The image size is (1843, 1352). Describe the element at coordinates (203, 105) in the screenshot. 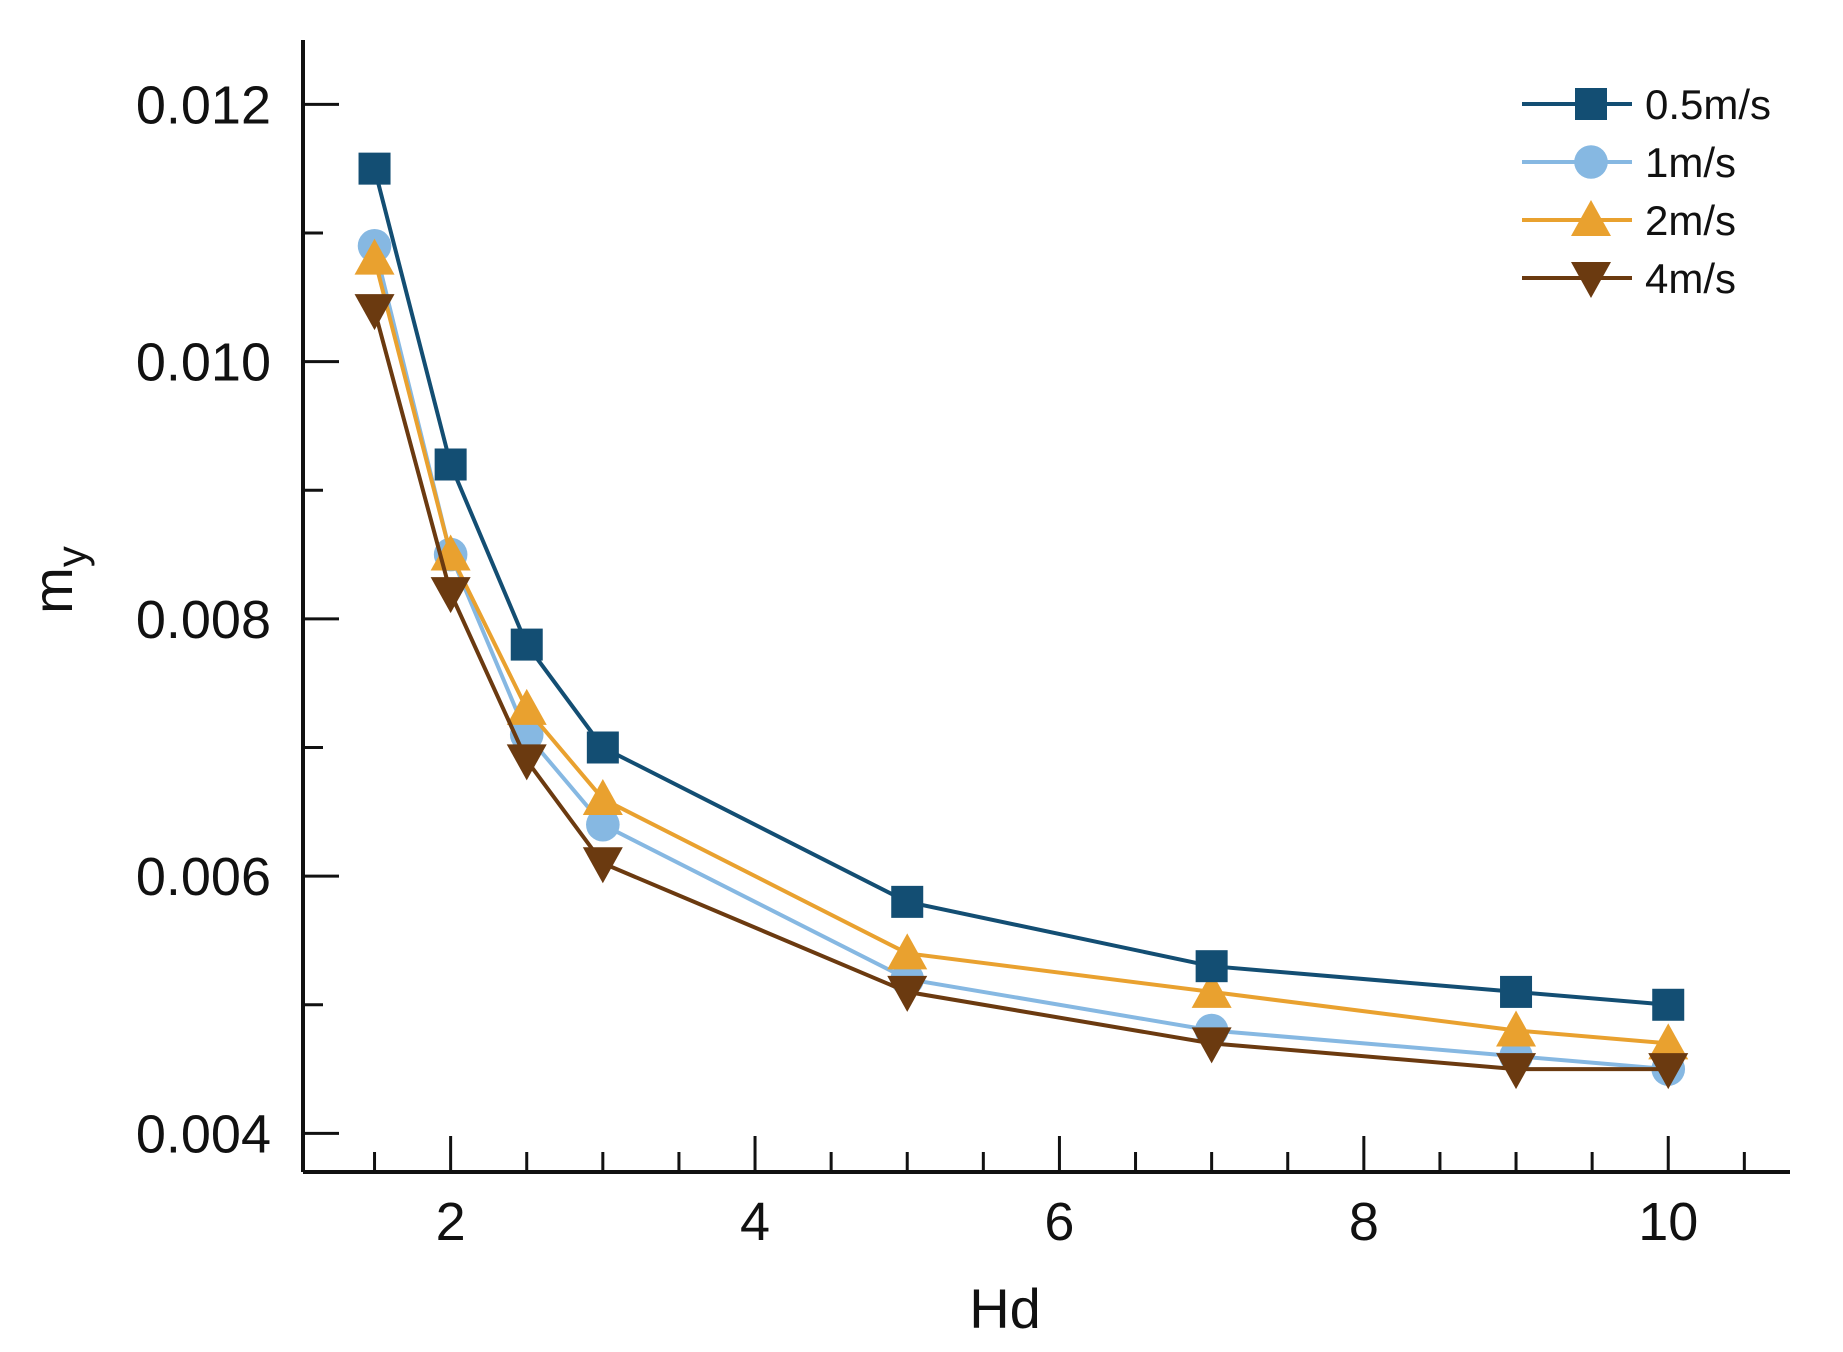

I see `y-tick-label: 0.012` at that location.